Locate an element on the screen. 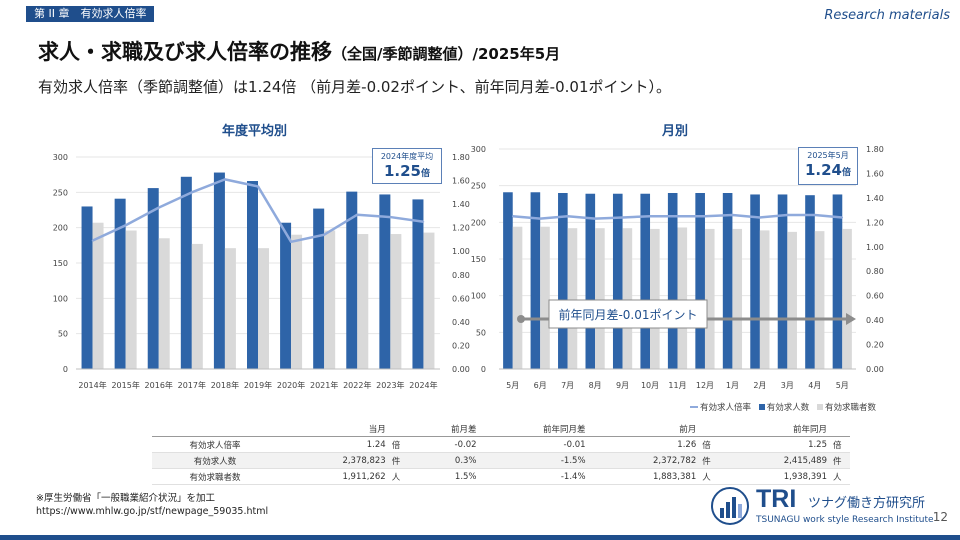 The height and width of the screenshot is (540, 960). monthly-xtick-label: 4月 is located at coordinates (814, 385).